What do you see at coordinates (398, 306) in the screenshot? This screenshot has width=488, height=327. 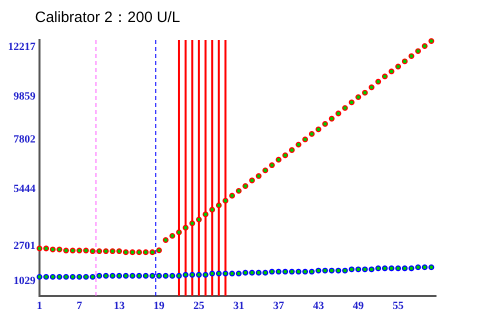 I see `x-tick-label: 55` at bounding box center [398, 306].